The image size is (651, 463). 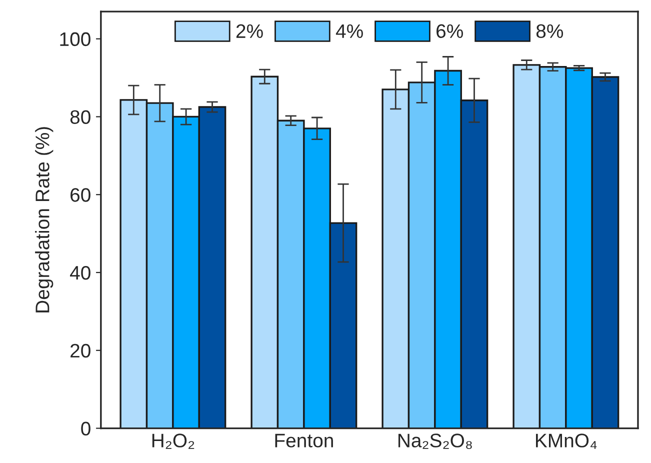 What do you see at coordinates (435, 441) in the screenshot?
I see `x-tick-label: Na₂S₂O₈` at bounding box center [435, 441].